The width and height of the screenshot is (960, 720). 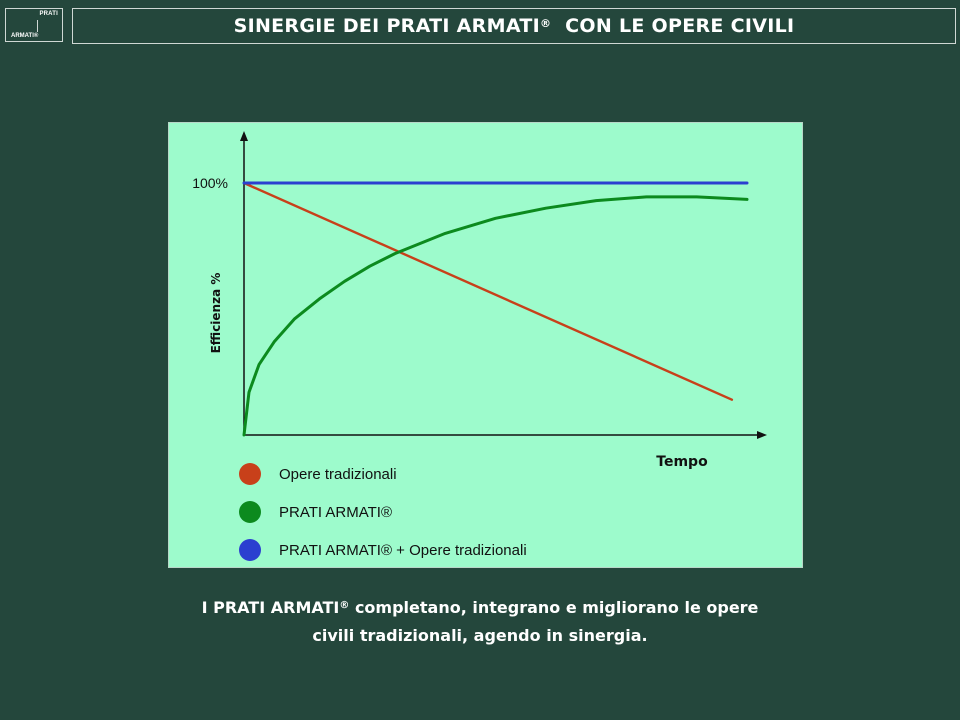 What do you see at coordinates (344, 605) in the screenshot?
I see `caption-registered-mark: ®` at bounding box center [344, 605].